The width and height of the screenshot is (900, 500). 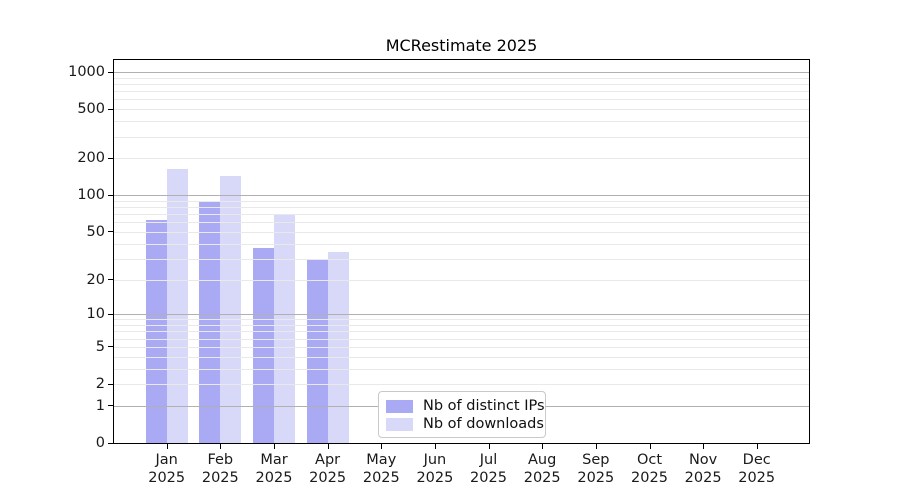 What do you see at coordinates (317, 351) in the screenshot?
I see `bar-apr-distinct-ips` at bounding box center [317, 351].